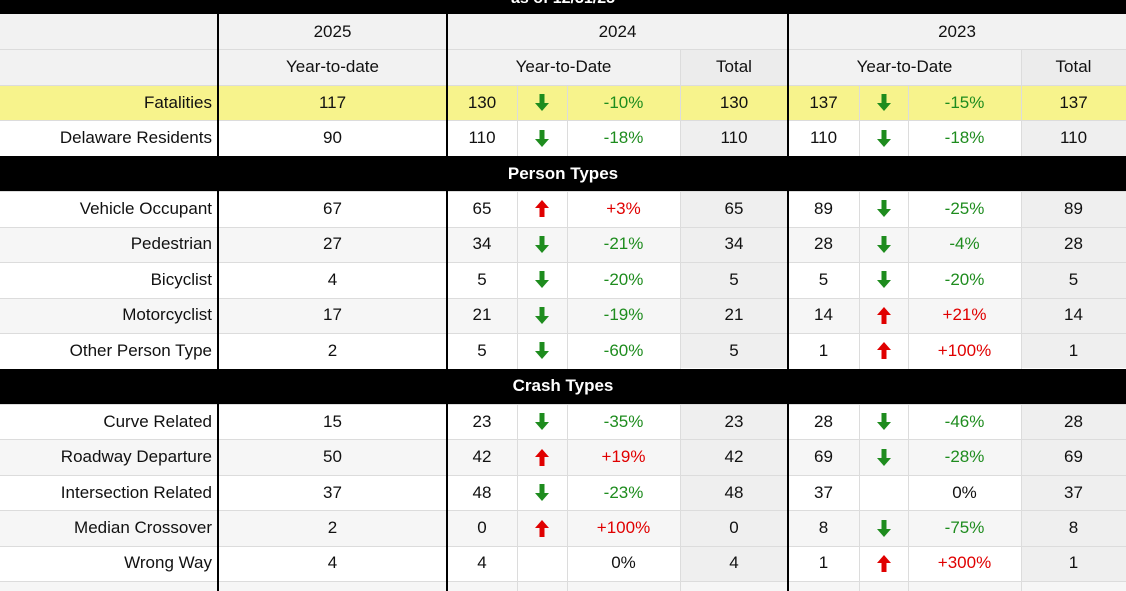 The height and width of the screenshot is (591, 1126). Describe the element at coordinates (1073, 209) in the screenshot. I see `value-total: 89` at that location.